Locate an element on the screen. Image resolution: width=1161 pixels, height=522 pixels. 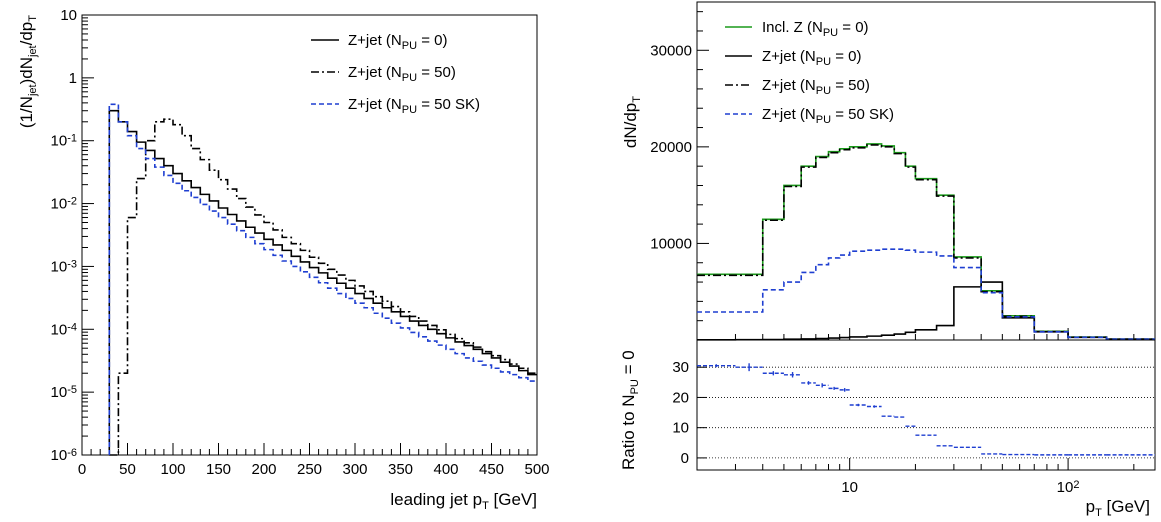
y-tick-label: 20000 is located at coordinates (671, 147).